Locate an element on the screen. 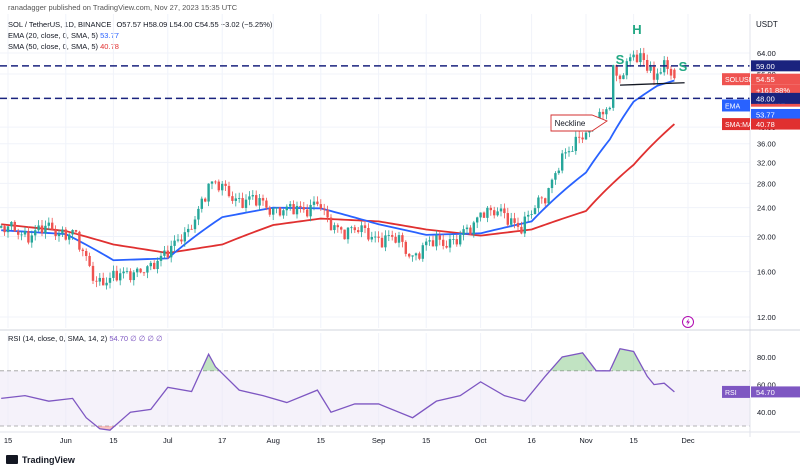 The width and height of the screenshot is (800, 470). ema-legend: EMA (20, close, 0, SMA, 5) 53.77 is located at coordinates (63, 35).